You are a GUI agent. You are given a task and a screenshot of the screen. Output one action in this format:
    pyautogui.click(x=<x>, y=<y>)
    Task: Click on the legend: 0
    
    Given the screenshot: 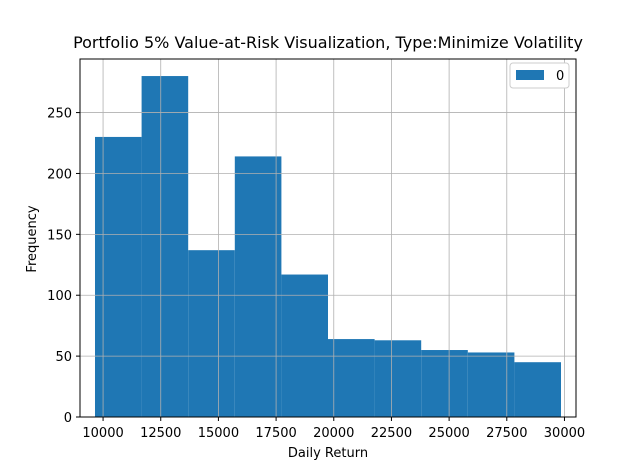 What is the action you would take?
    pyautogui.click(x=539, y=75)
    